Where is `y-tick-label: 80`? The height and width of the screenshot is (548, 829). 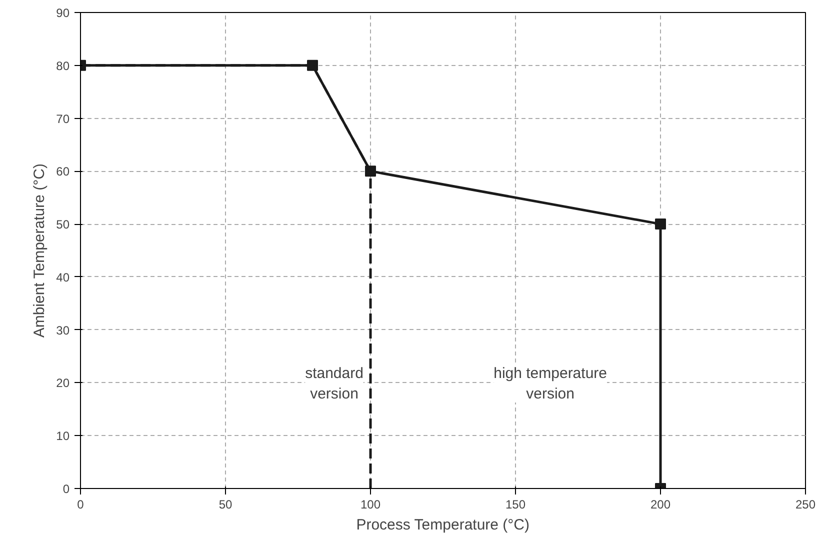
y-tick-label: 80 is located at coordinates (63, 65).